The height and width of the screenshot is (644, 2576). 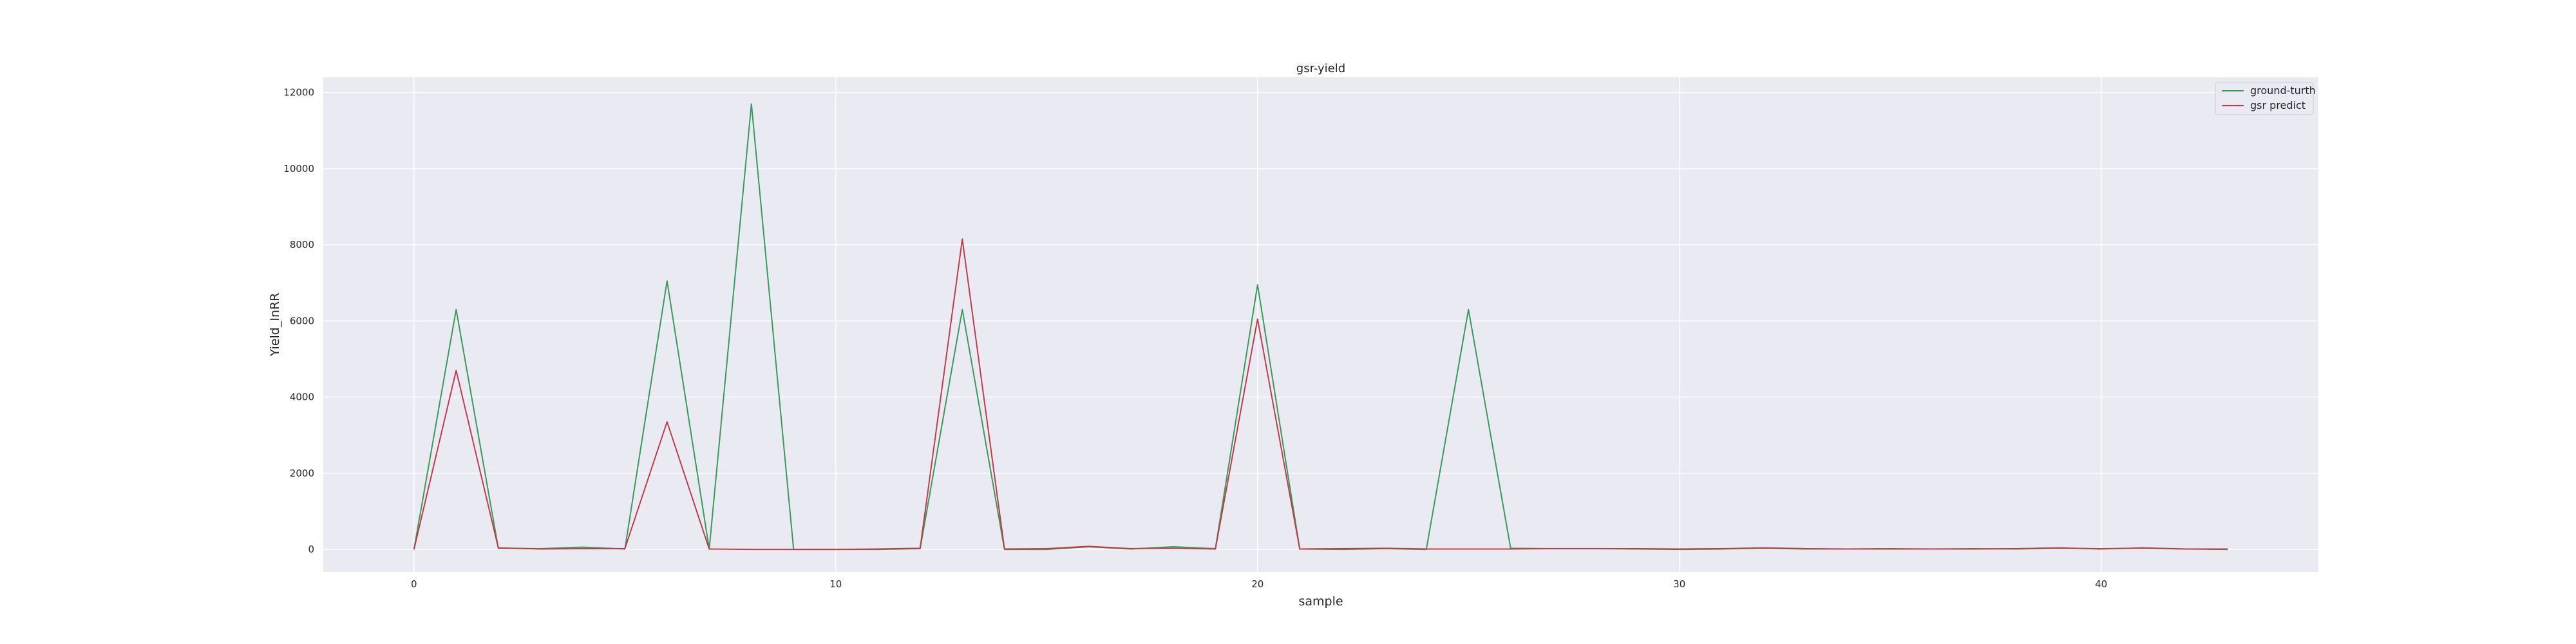 I want to click on y-tick-label: 2000, so click(x=302, y=474).